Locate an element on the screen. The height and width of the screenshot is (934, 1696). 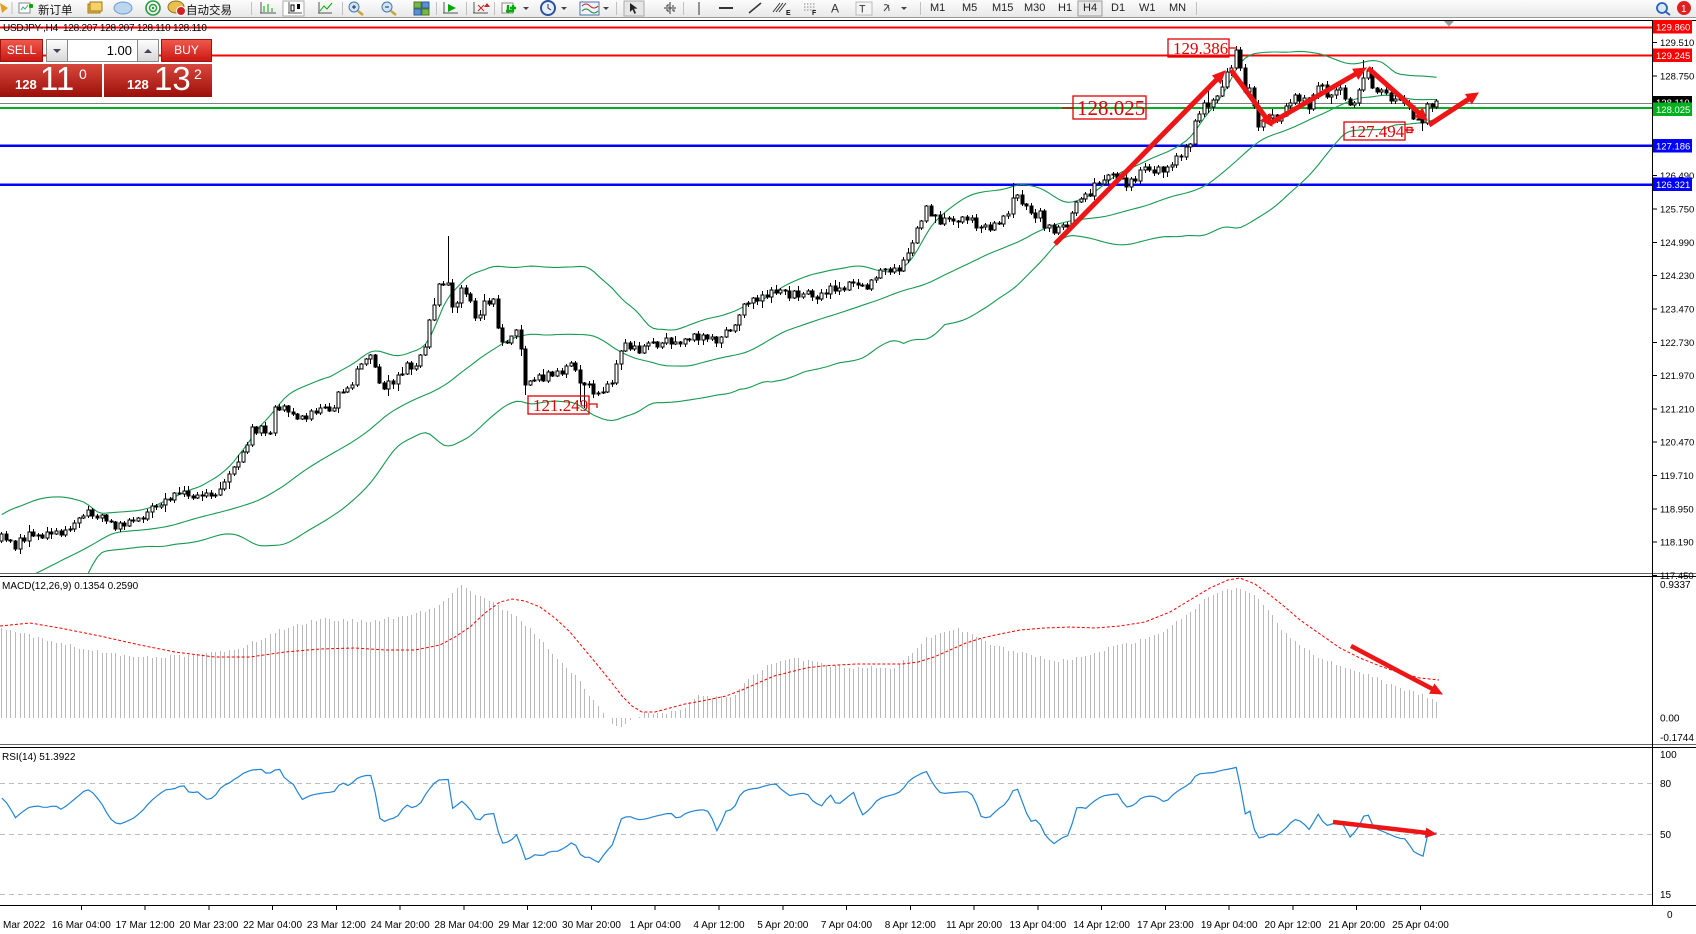
svg-text: 7 Apr 04:00 is located at coordinates (847, 925).